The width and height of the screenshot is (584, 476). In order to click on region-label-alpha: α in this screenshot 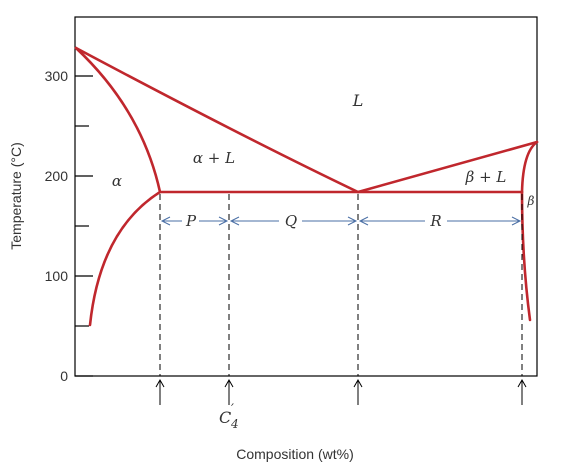, I will do `click(117, 181)`.